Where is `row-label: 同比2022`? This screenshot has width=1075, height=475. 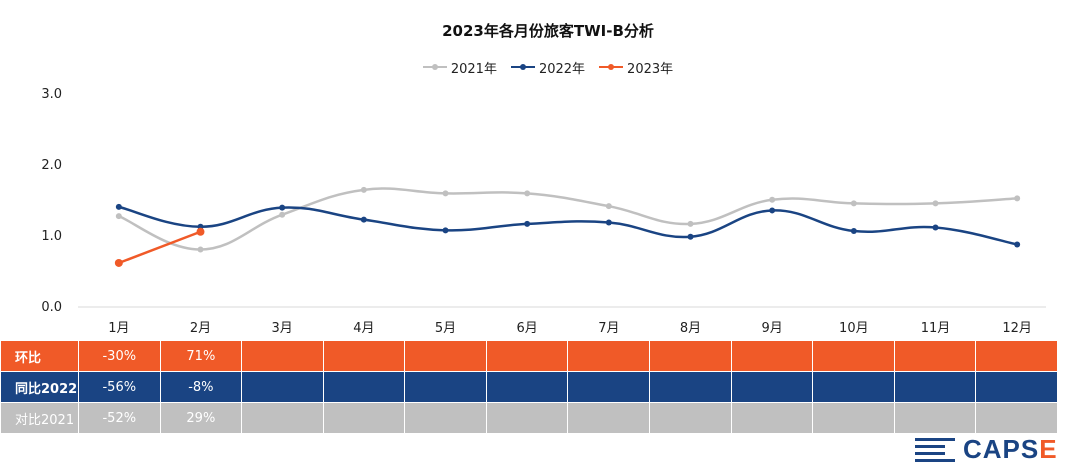 row-label: 同比2022 is located at coordinates (39, 387).